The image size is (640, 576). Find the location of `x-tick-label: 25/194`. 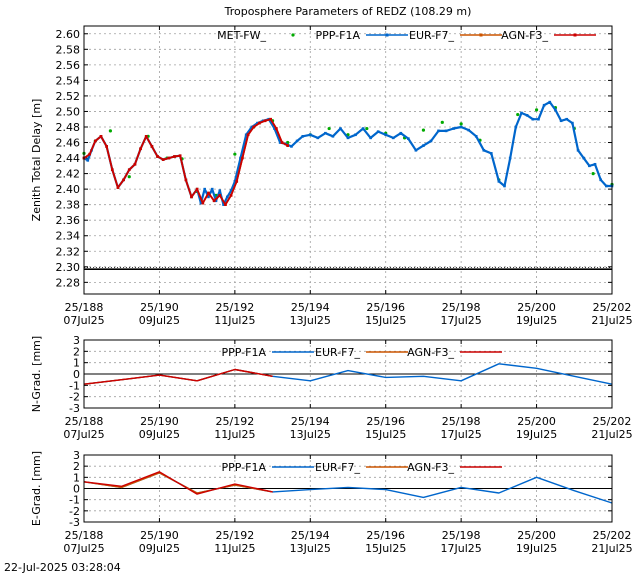

x-tick-label: 25/194 is located at coordinates (310, 421).